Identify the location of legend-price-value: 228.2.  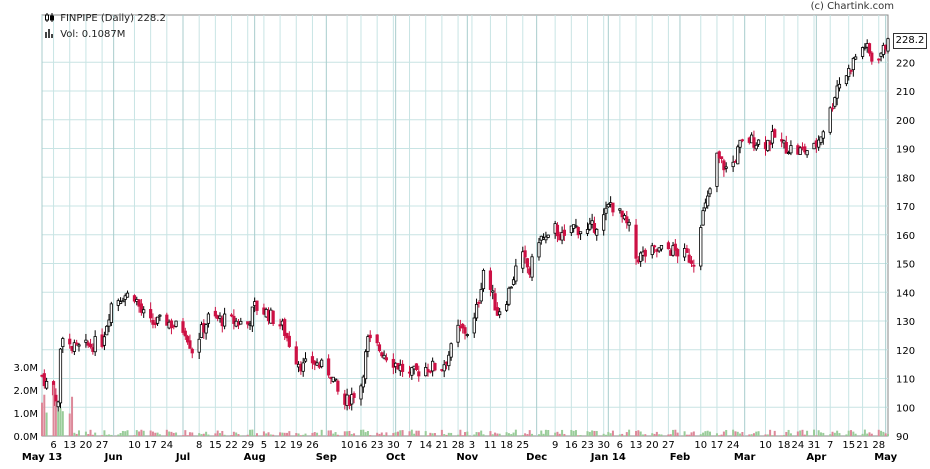
(151, 18).